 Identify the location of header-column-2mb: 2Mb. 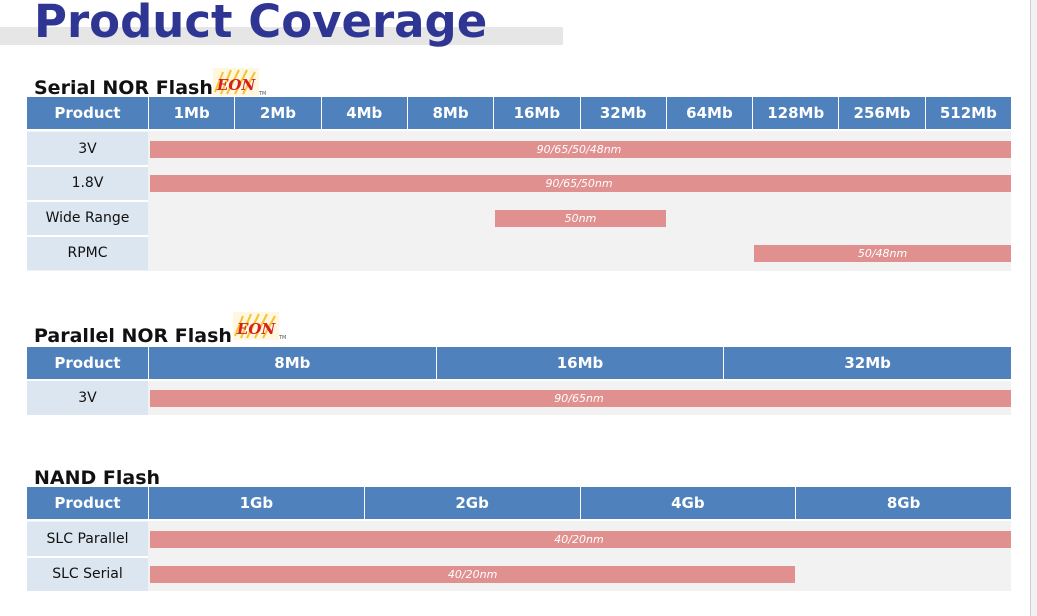
(277, 113).